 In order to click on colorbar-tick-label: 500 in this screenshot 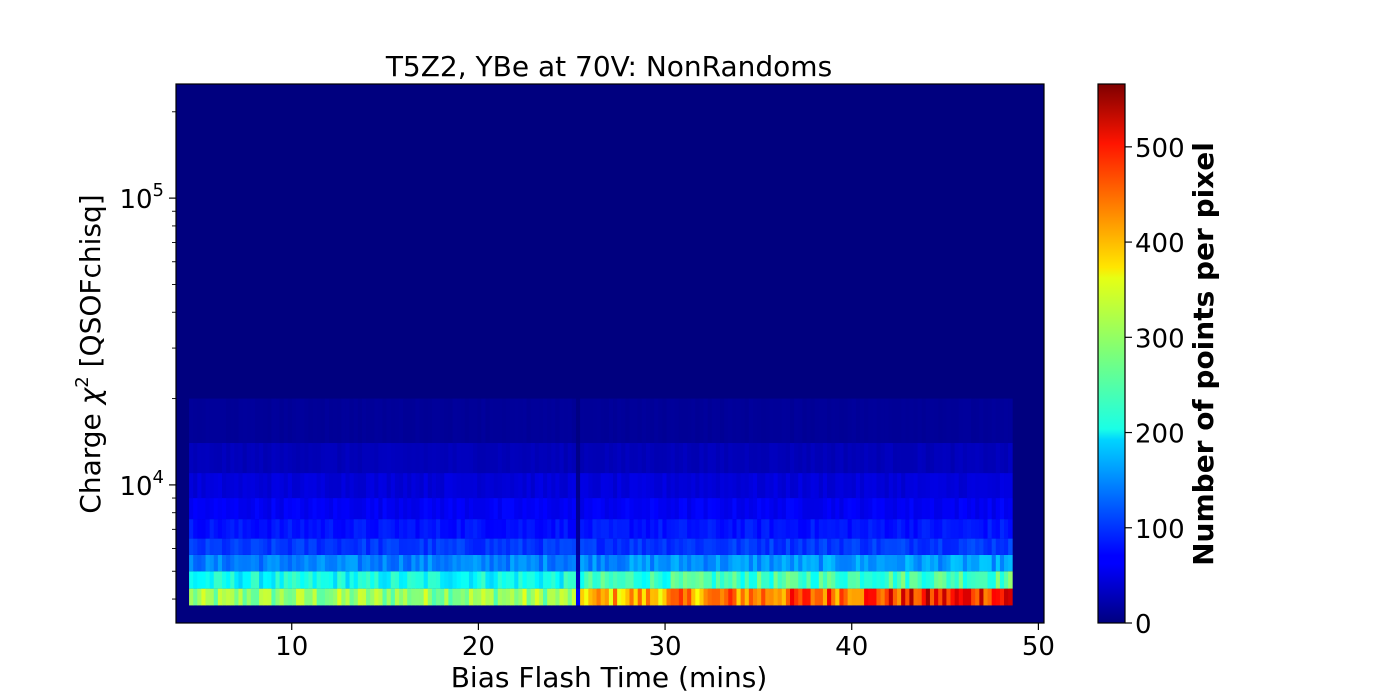, I will do `click(1160, 149)`.